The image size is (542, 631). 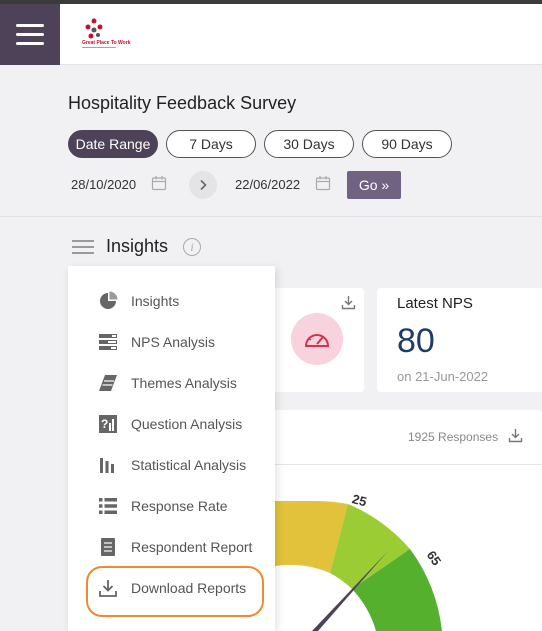 I want to click on gauge-tick-label: 65, so click(x=434, y=558).